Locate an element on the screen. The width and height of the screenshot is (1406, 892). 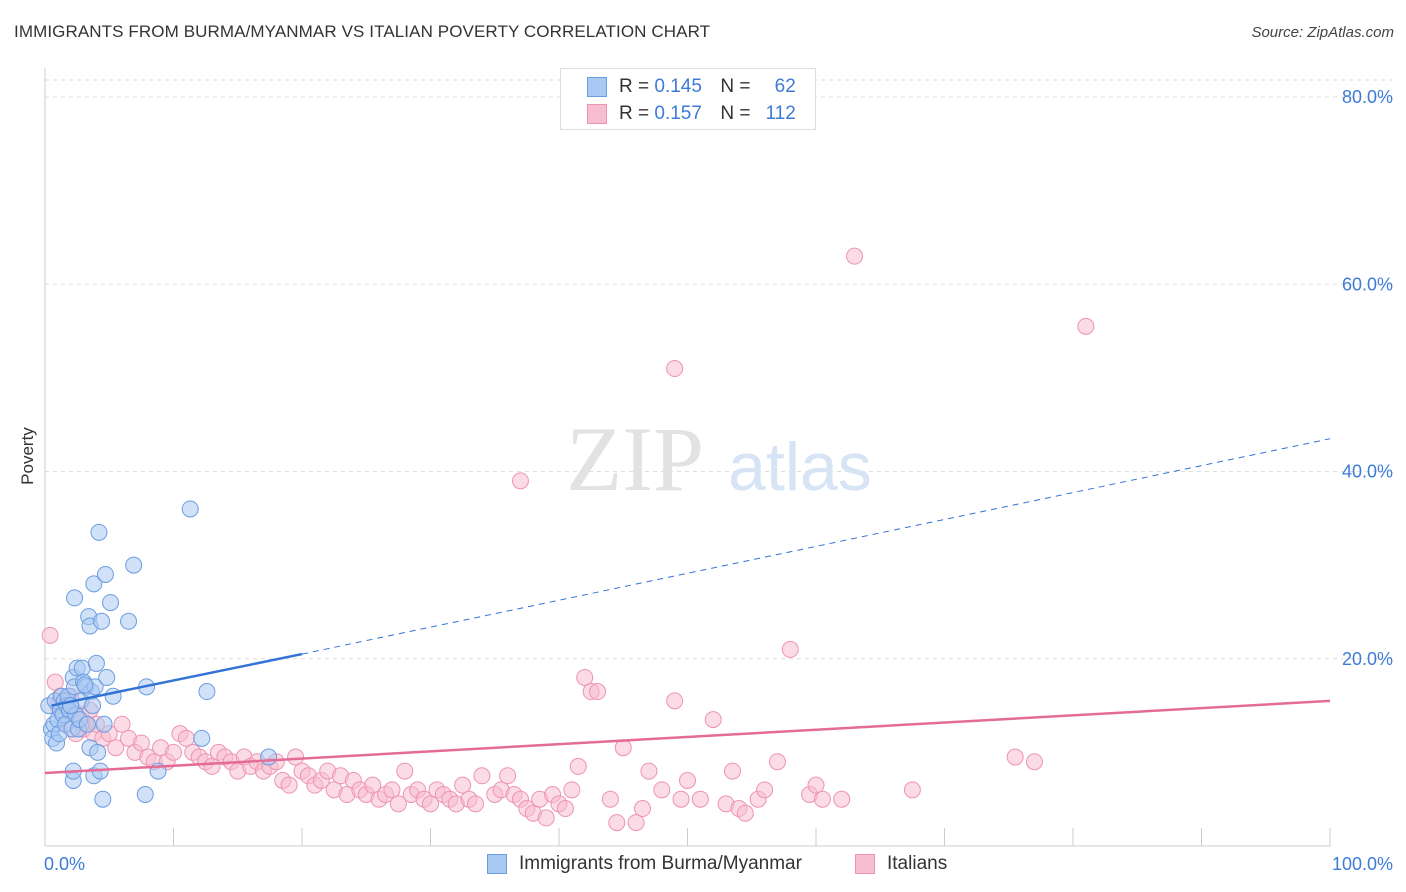
italians-swatch is located at coordinates (597, 114).